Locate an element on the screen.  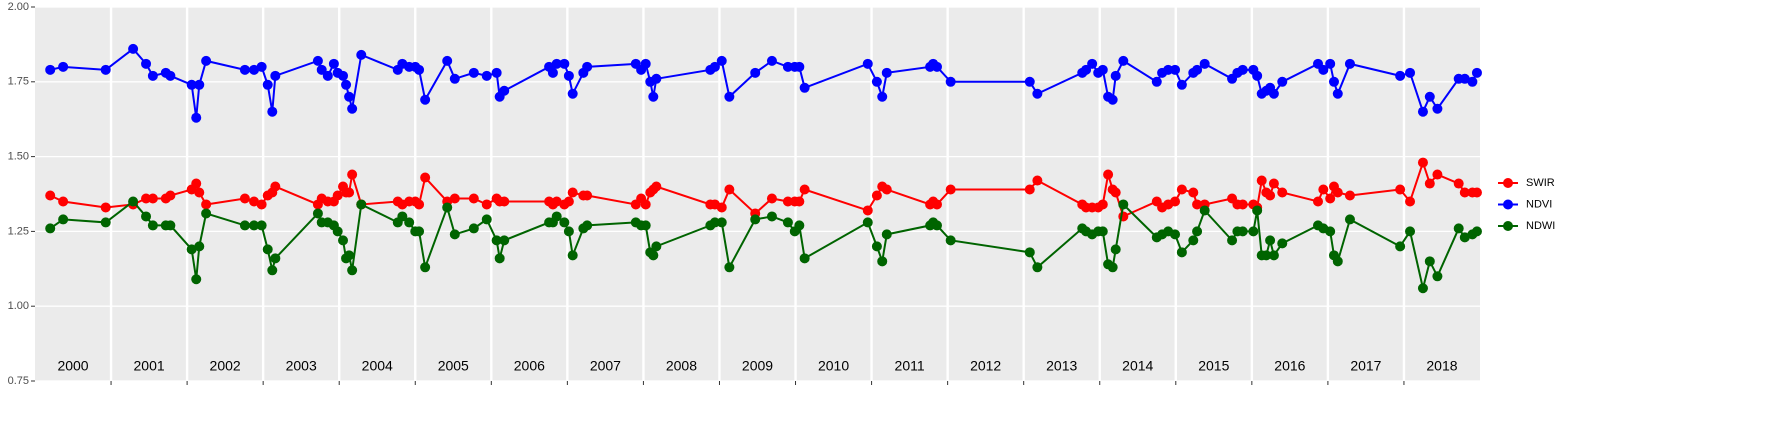
year-label: 2001 is located at coordinates (149, 366).